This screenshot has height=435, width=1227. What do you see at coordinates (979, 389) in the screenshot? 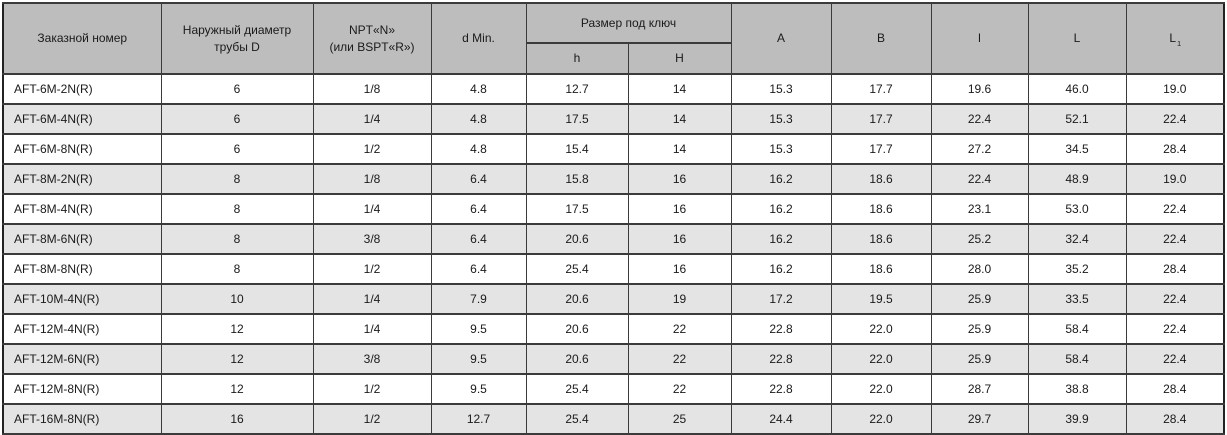
I see `value-cell: 28.7` at bounding box center [979, 389].